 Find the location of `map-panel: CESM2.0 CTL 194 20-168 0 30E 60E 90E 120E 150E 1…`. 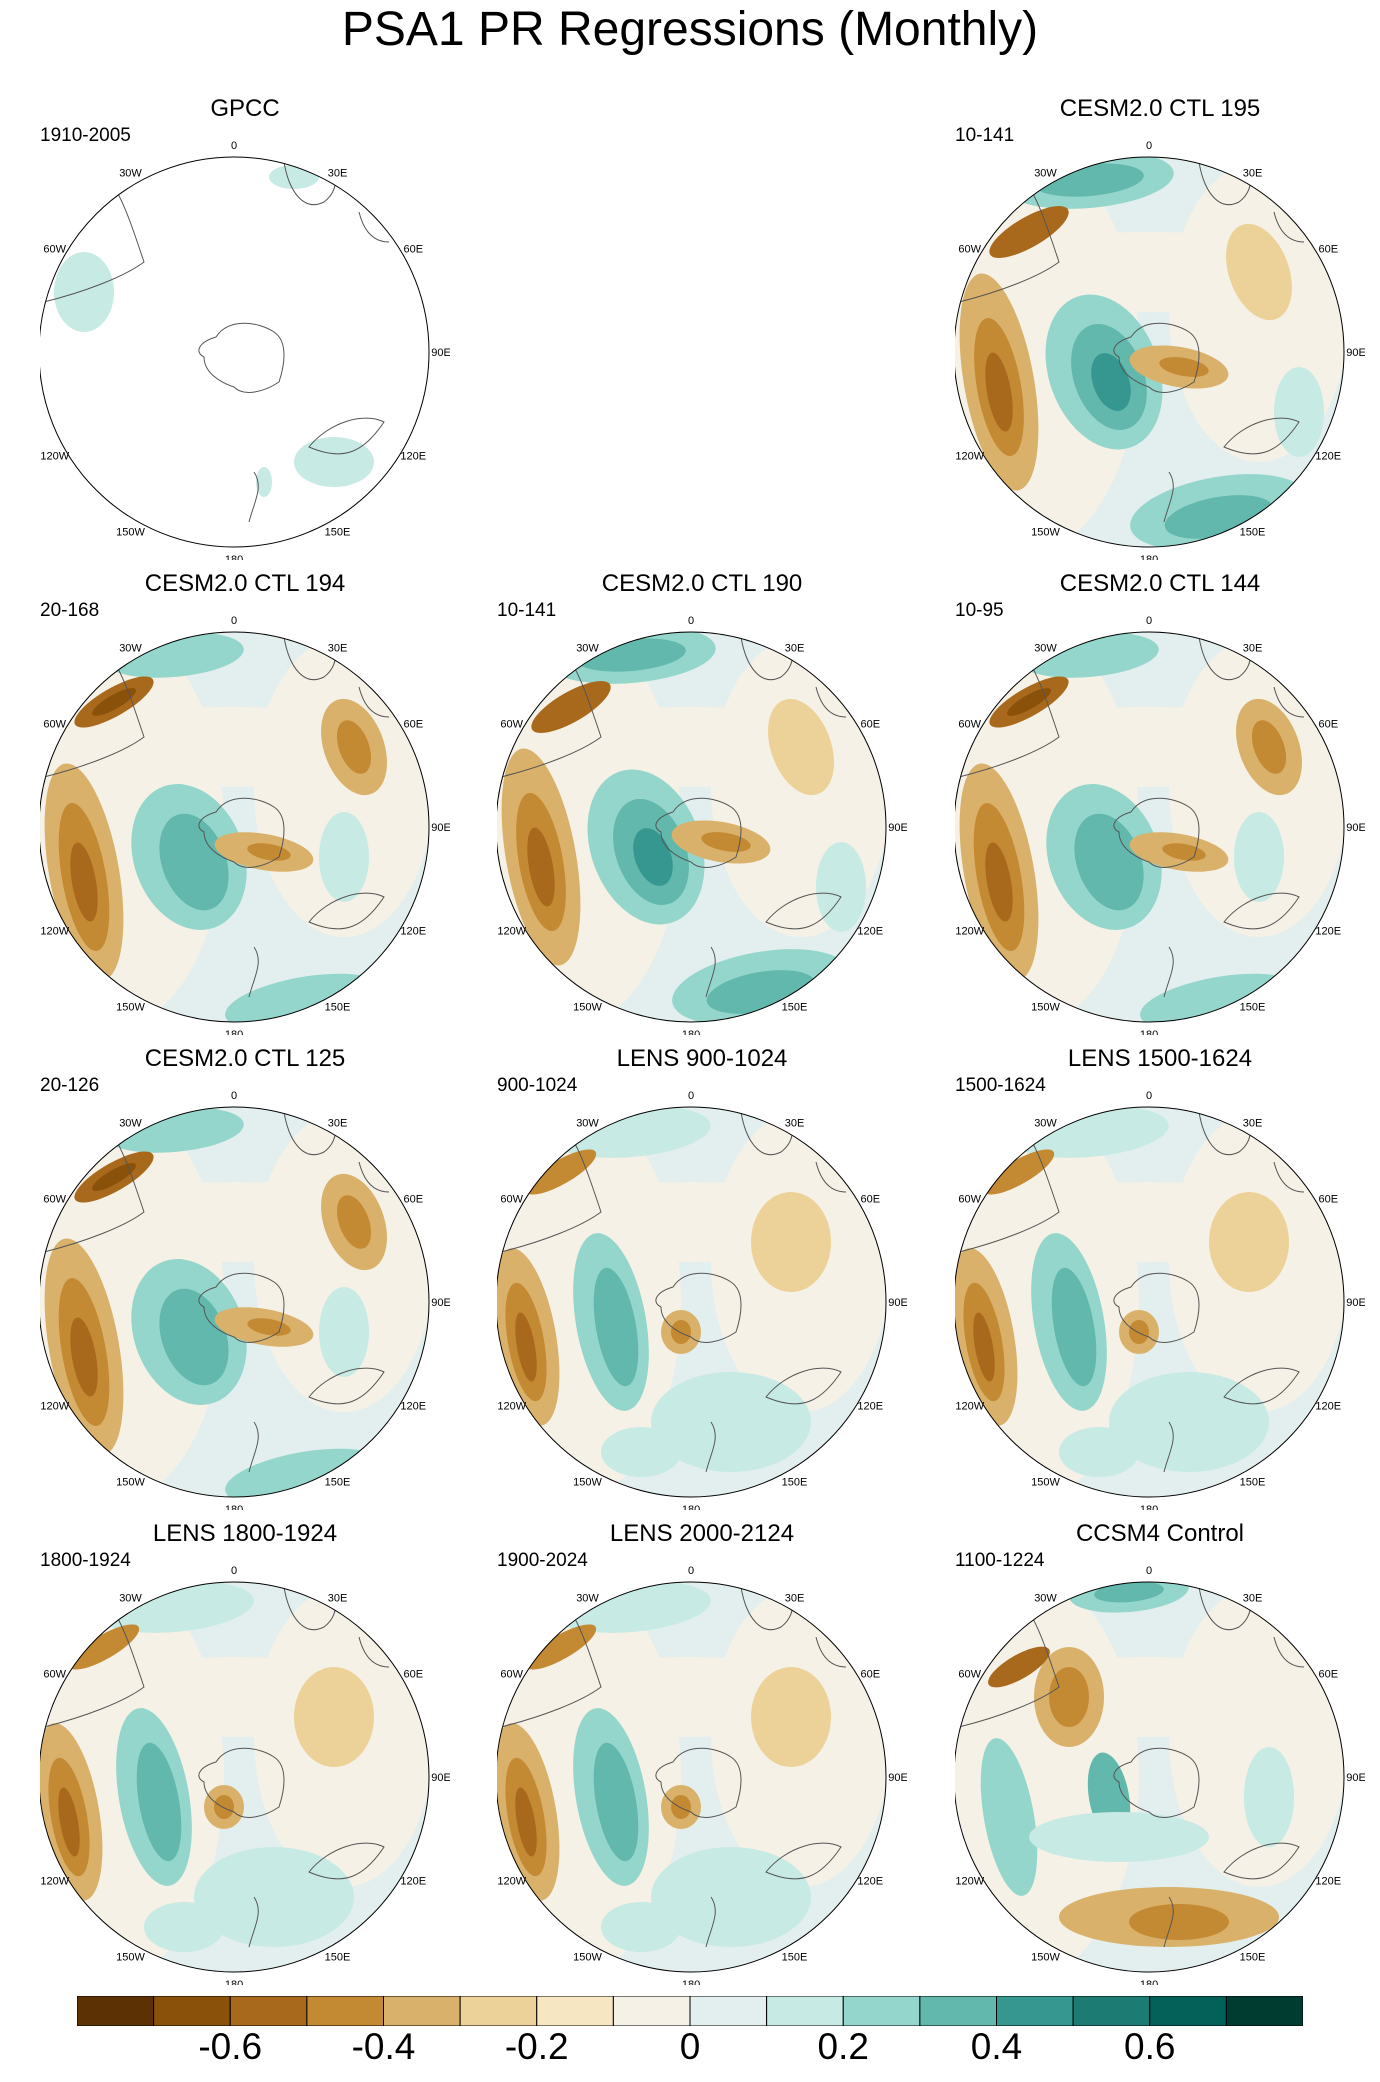

map-panel: CESM2.0 CTL 194 20-168 0 30E 60E 90E 120E 150E 1… is located at coordinates (245, 802).